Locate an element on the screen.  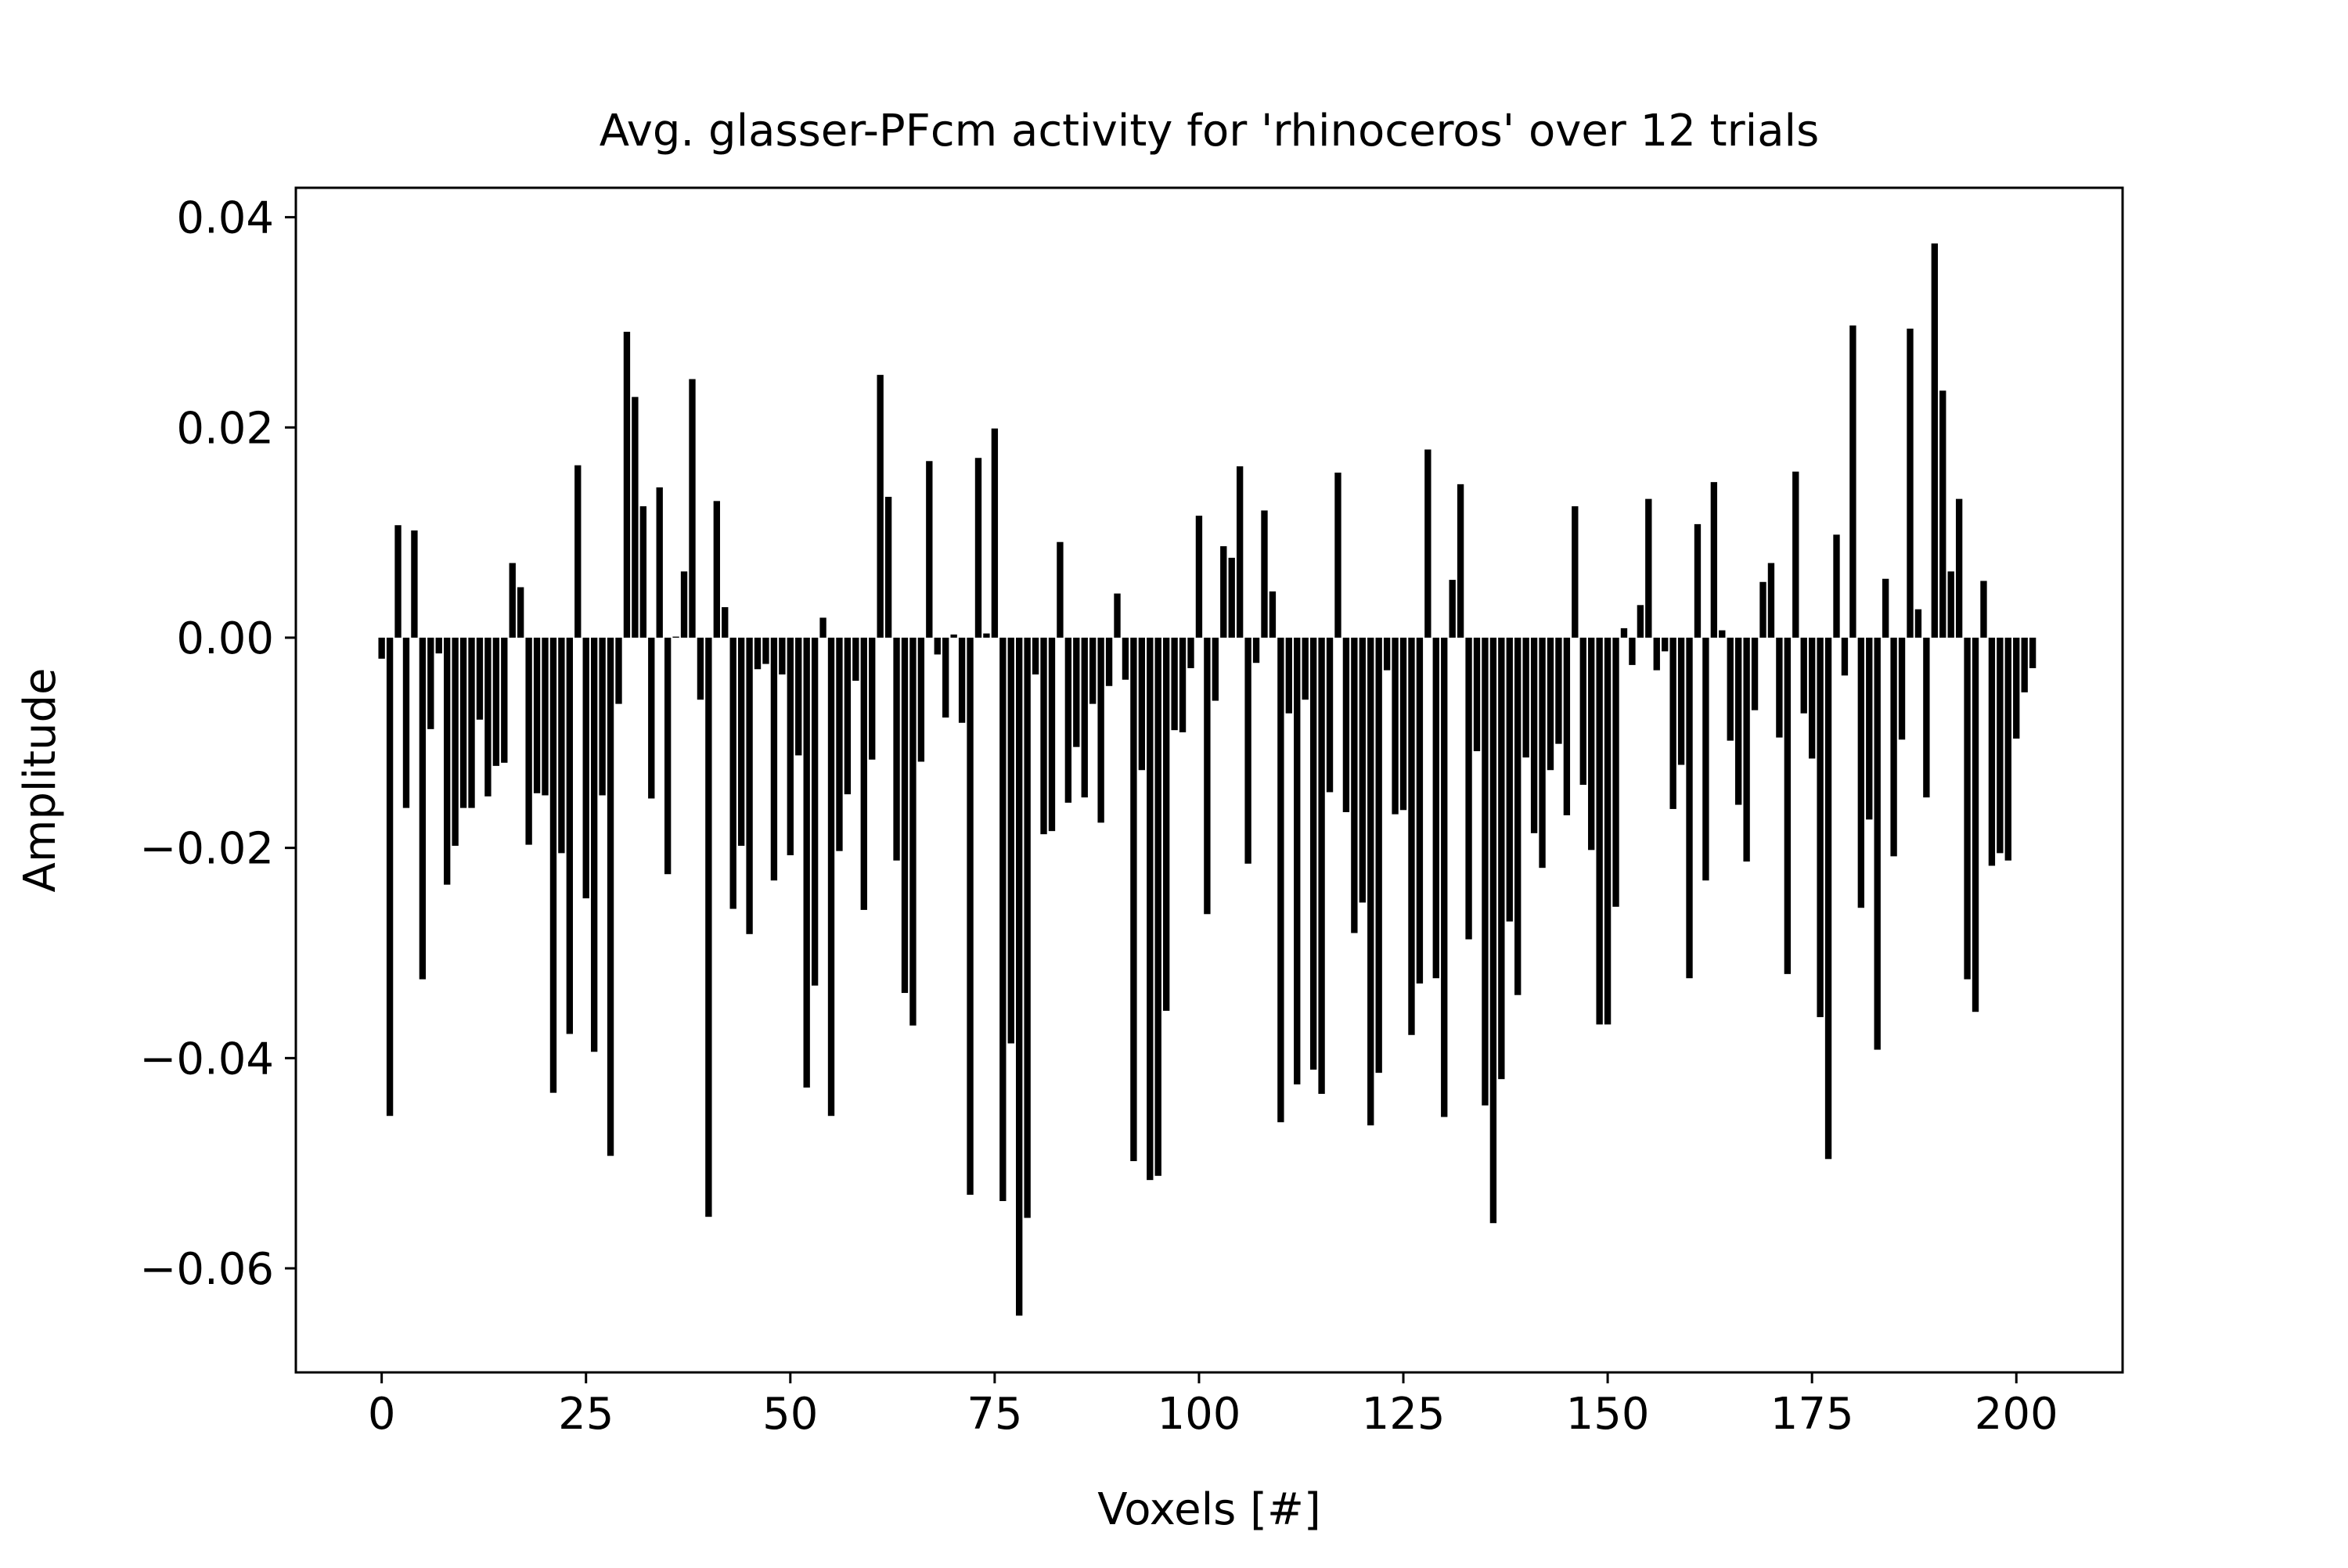
x-tick-label: 150 is located at coordinates (1608, 1414).